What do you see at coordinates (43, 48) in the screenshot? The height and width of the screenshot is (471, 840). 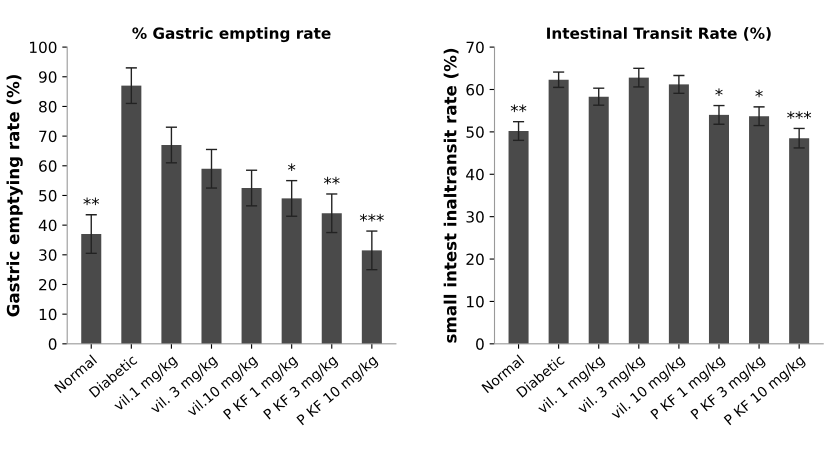 I see `y-tick-label: 100` at bounding box center [43, 48].